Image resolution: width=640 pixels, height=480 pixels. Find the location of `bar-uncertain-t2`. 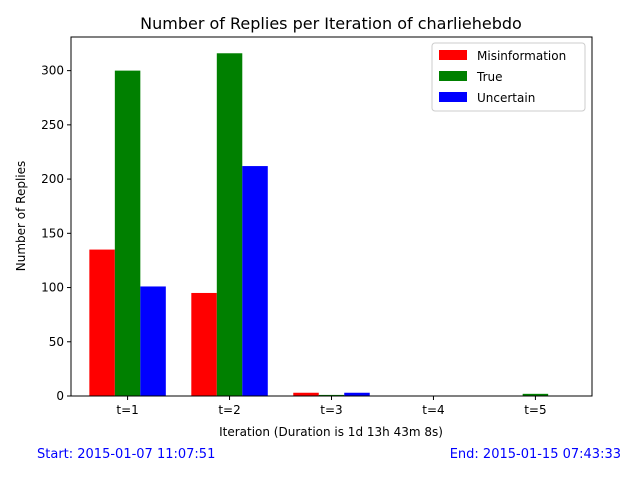

bar-uncertain-t2 is located at coordinates (255, 281).